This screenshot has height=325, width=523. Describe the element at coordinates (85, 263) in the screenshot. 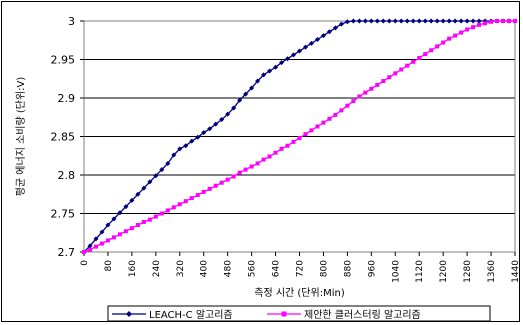

I see `x-tick-label: 0` at that location.